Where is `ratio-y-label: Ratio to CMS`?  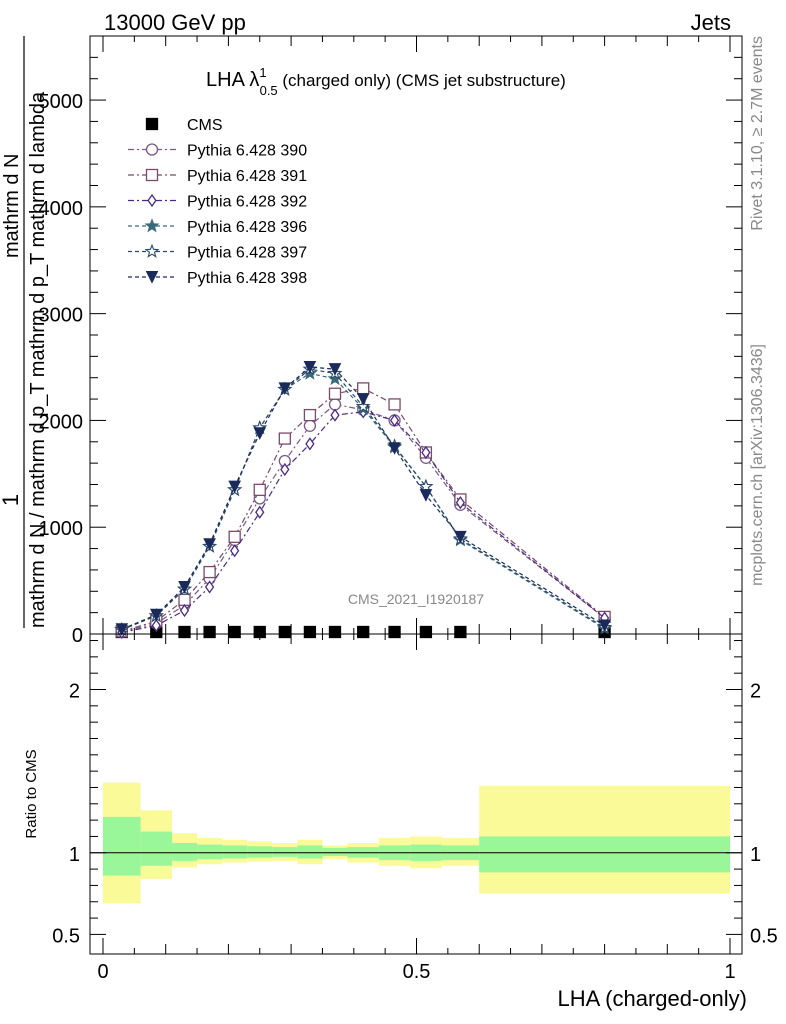
ratio-y-label: Ratio to CMS is located at coordinates (31, 793).